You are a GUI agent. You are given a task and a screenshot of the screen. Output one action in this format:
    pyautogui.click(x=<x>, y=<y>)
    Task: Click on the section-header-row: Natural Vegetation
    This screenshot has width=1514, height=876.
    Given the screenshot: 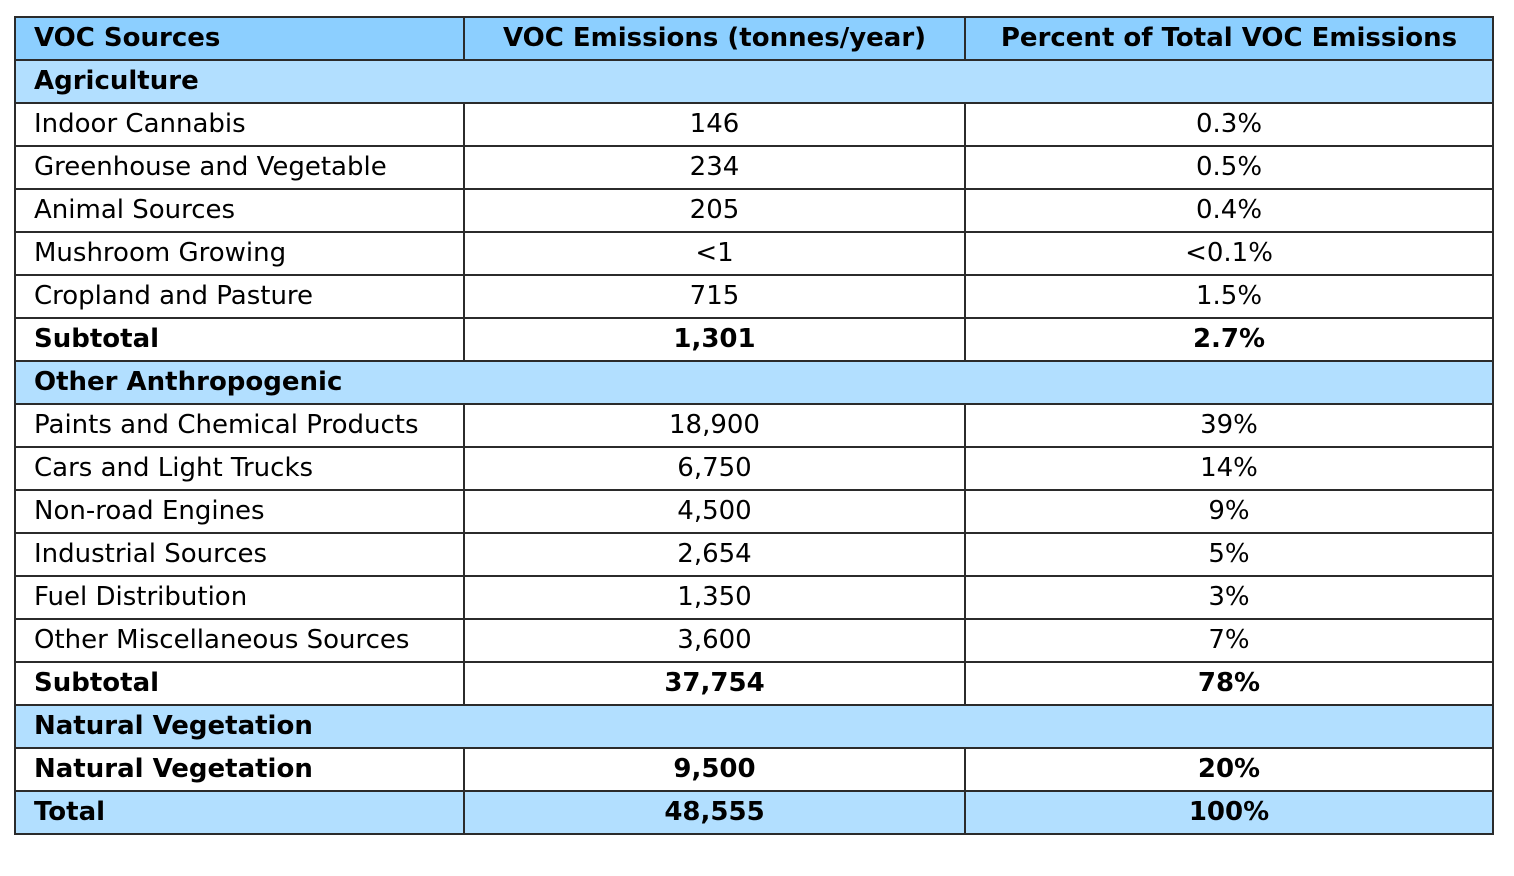 What is the action you would take?
    pyautogui.click(x=754, y=726)
    